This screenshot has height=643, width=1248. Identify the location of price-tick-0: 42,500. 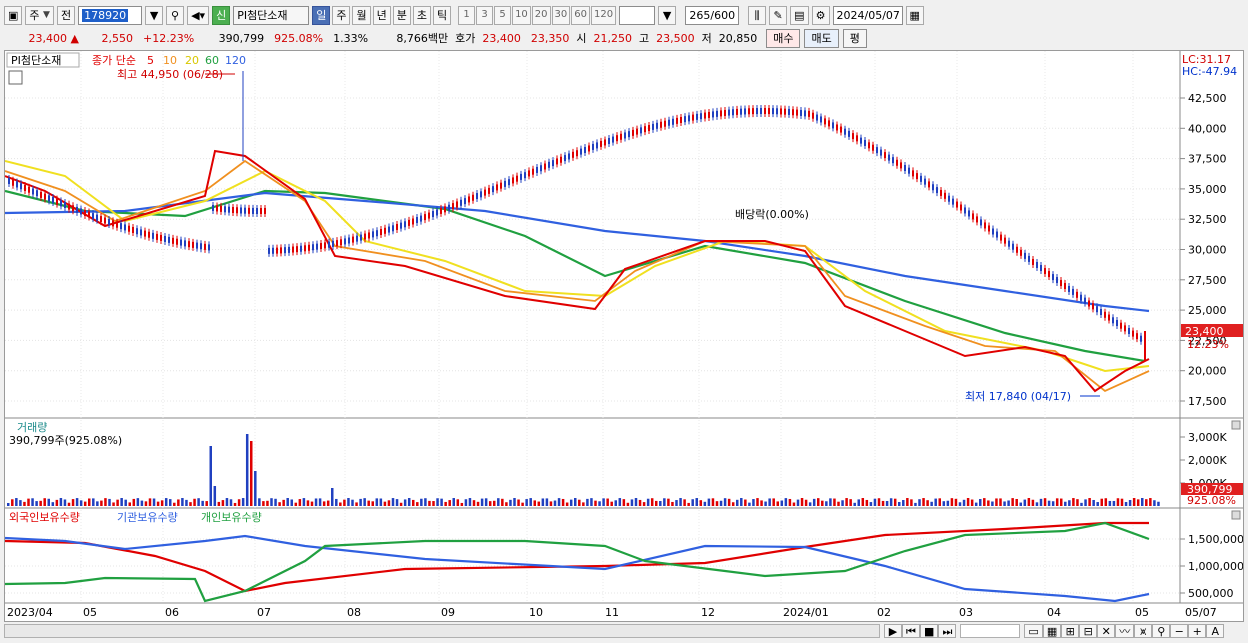
(1207, 98).